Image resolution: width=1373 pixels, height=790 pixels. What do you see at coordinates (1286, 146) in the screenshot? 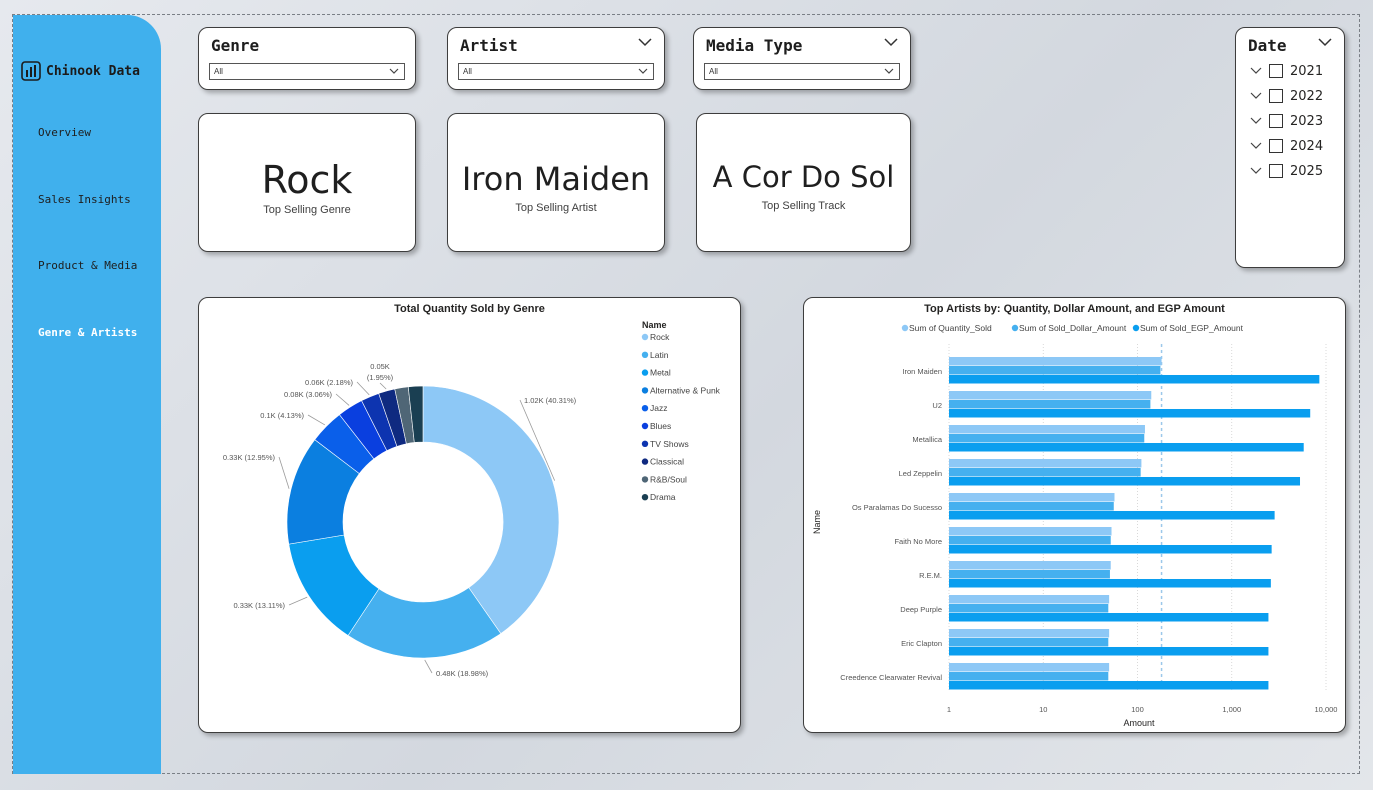
I see `date-row-2024: 2024` at bounding box center [1286, 146].